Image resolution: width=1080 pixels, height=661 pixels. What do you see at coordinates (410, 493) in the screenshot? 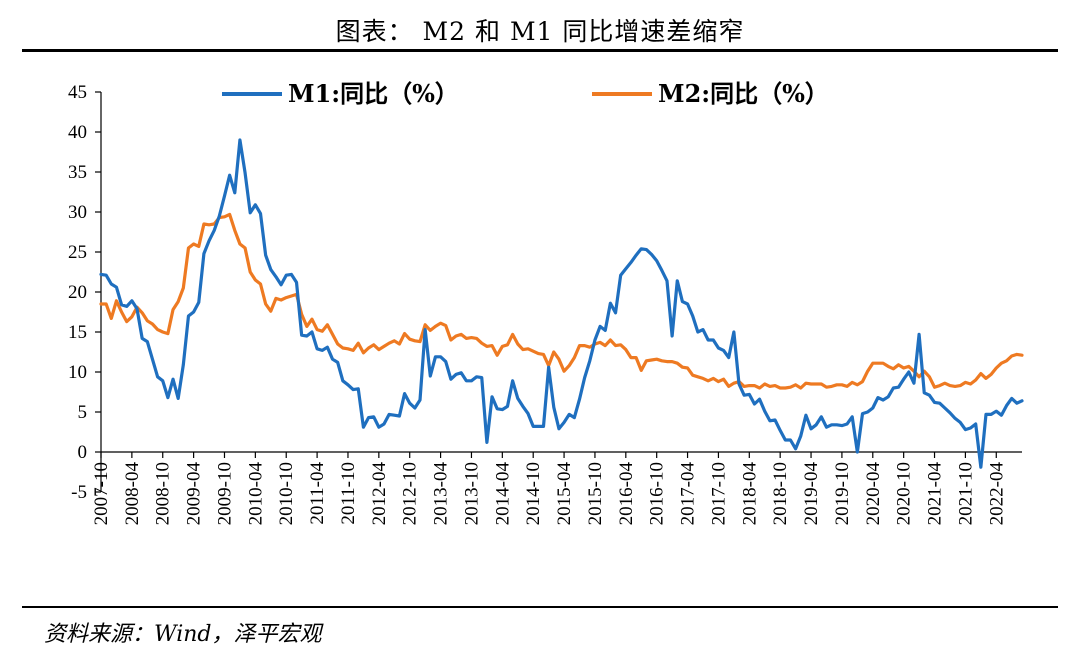
I see `x-tick-label: 2012-10` at bounding box center [410, 493].